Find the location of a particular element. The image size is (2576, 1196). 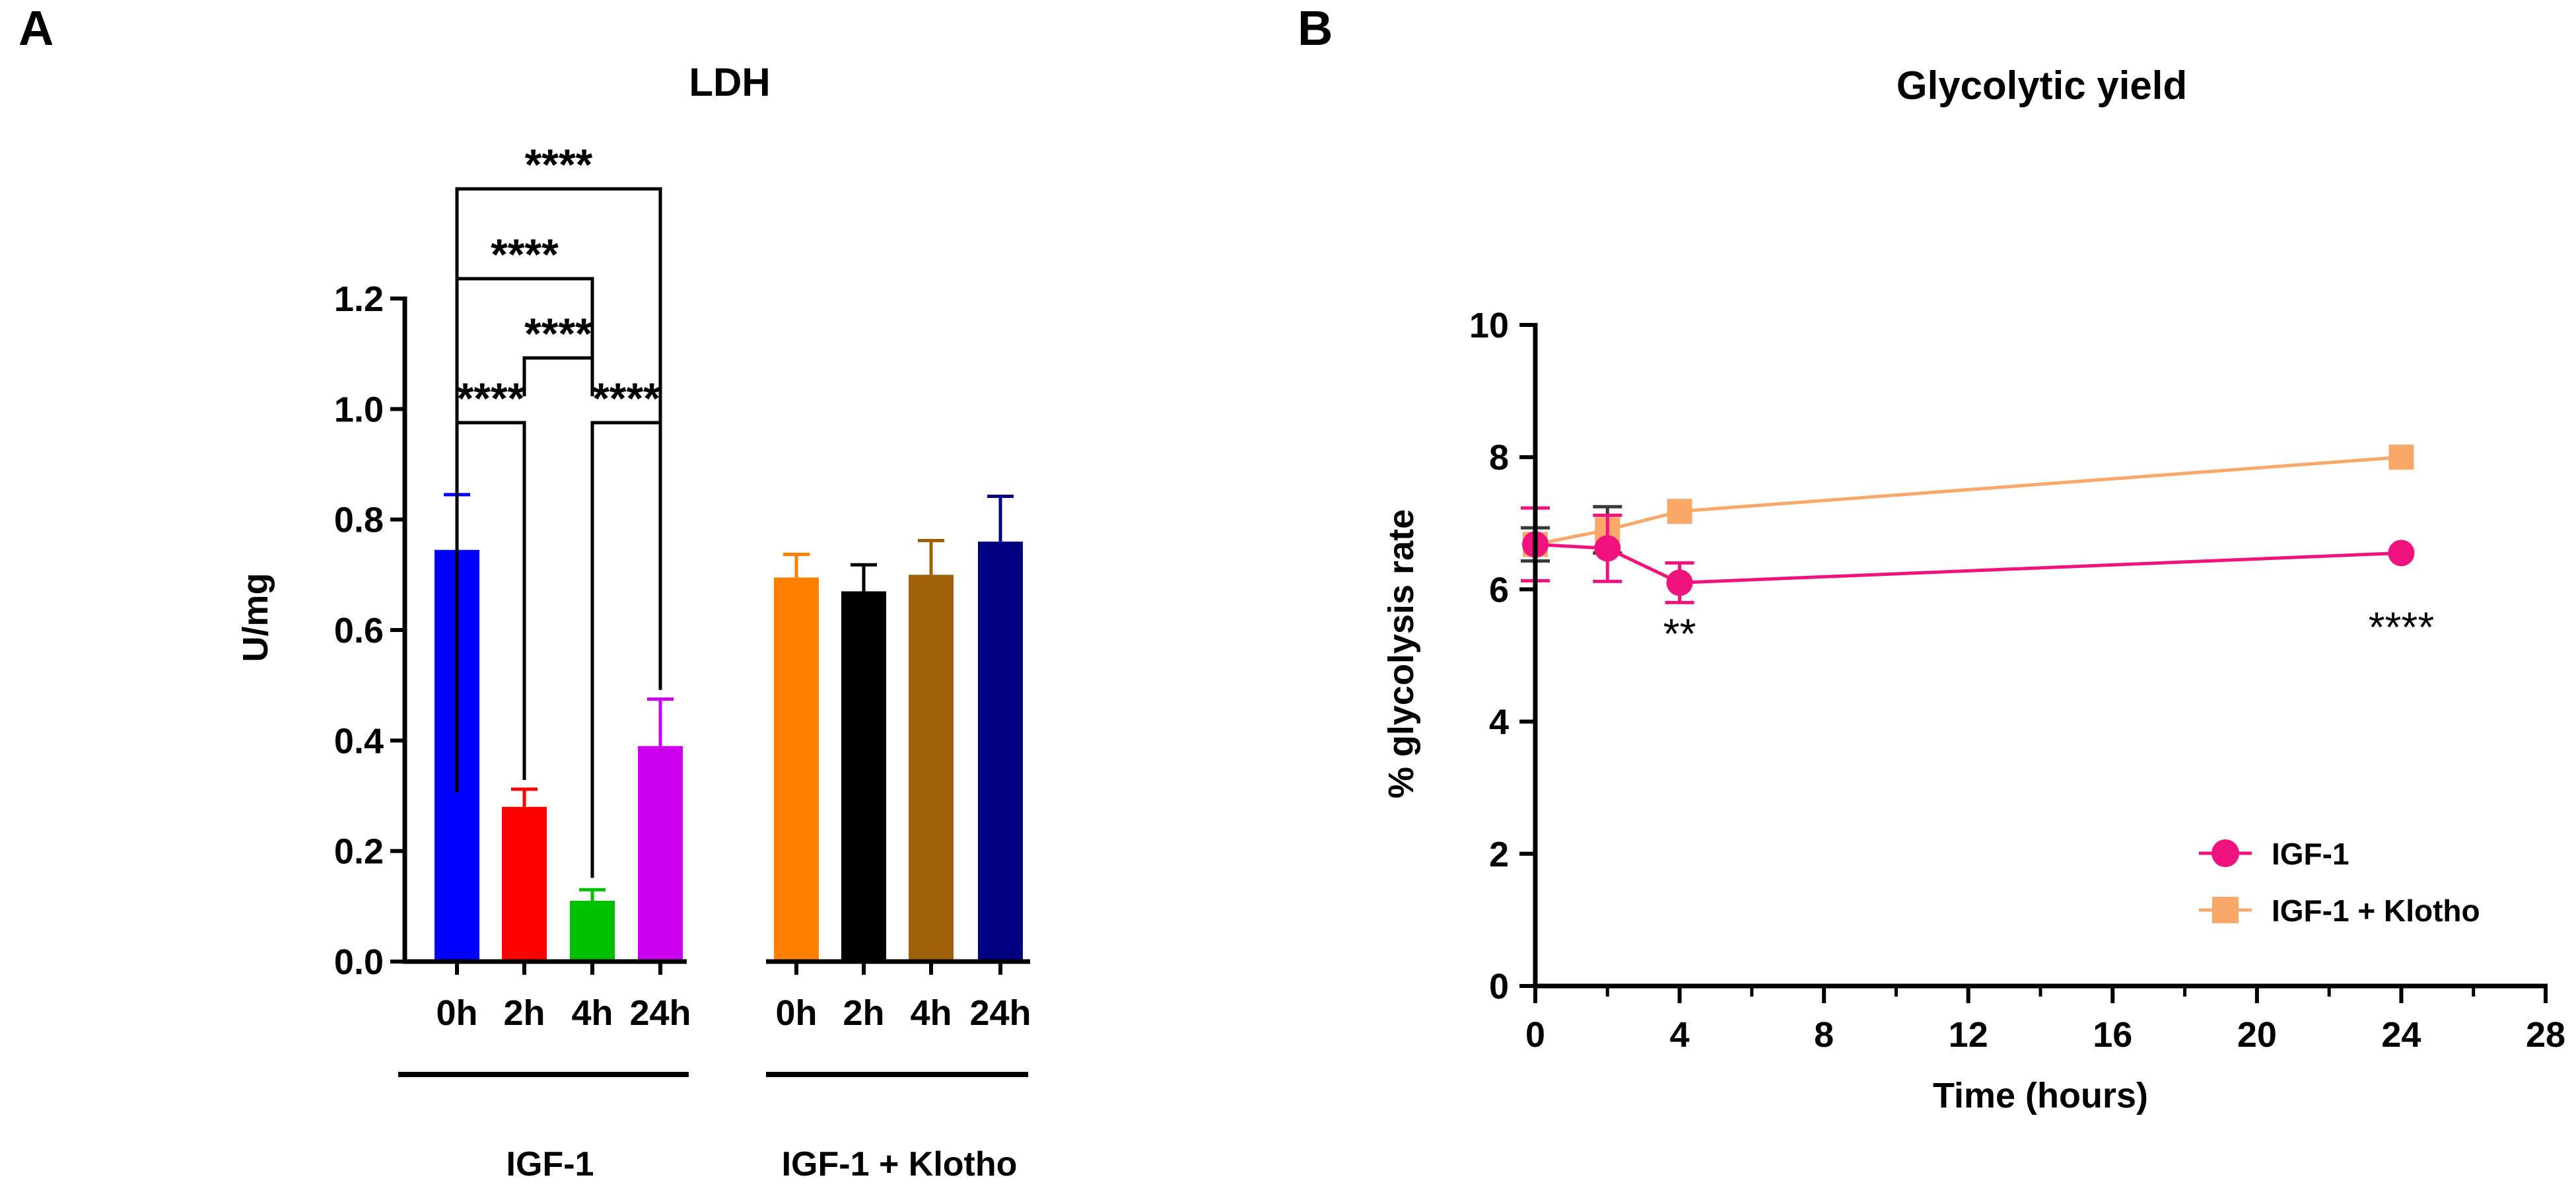

panel-a-y-tick-label: 0.6 is located at coordinates (359, 631).